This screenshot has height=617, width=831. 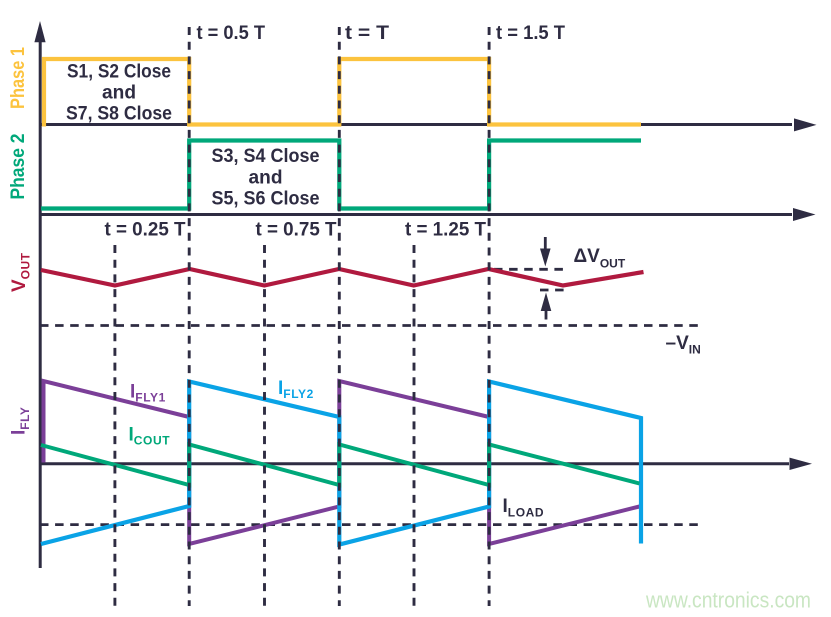 I want to click on svg-text: S5, S6 Close, so click(x=266, y=199).